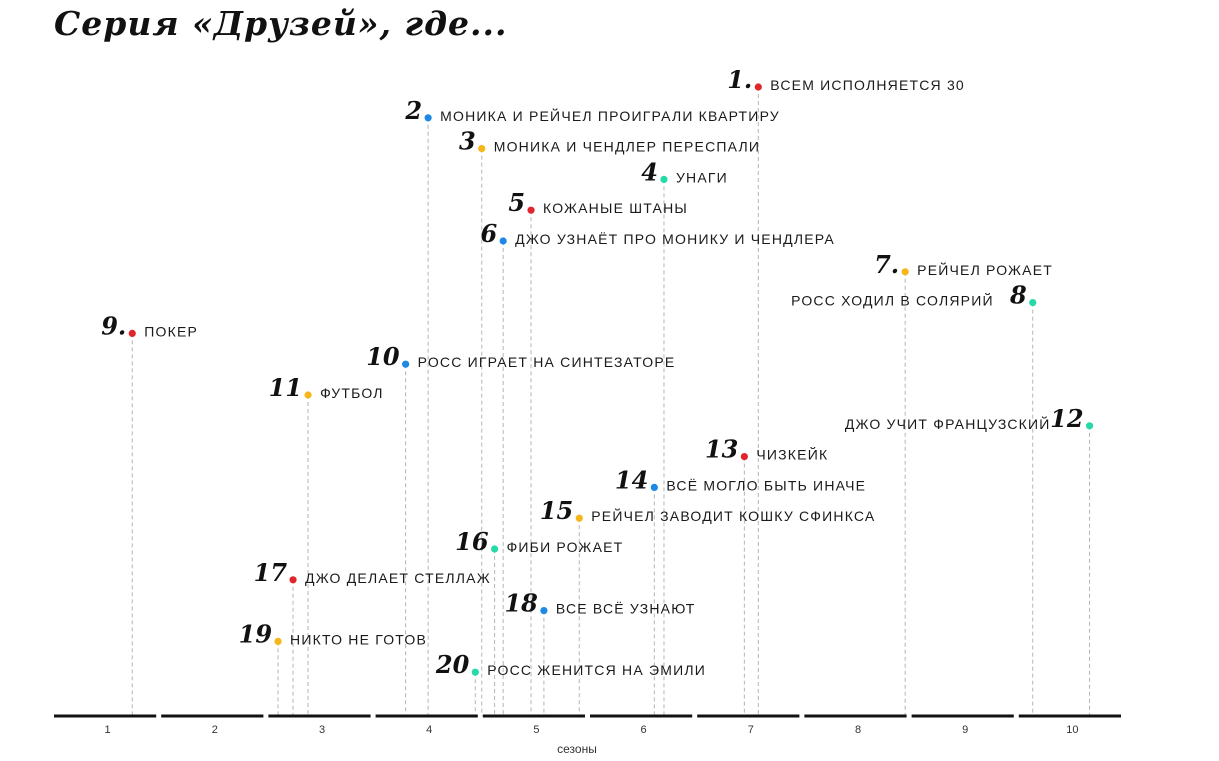 The image size is (1219, 761). What do you see at coordinates (985, 269) in the screenshot?
I see `episode-label: РЕЙЧЕЛ РОЖАЕТ` at bounding box center [985, 269].